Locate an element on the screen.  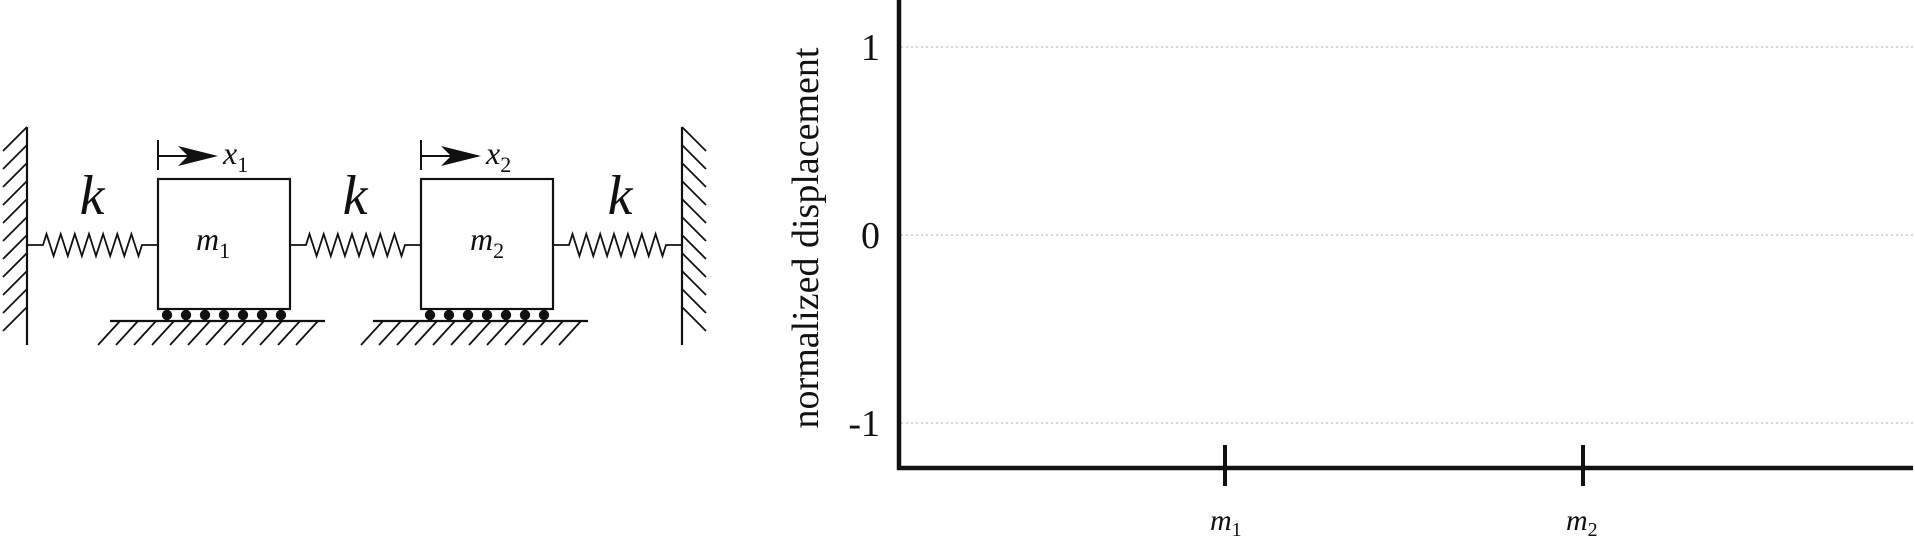
mass-2-label: m2 is located at coordinates (487, 242).